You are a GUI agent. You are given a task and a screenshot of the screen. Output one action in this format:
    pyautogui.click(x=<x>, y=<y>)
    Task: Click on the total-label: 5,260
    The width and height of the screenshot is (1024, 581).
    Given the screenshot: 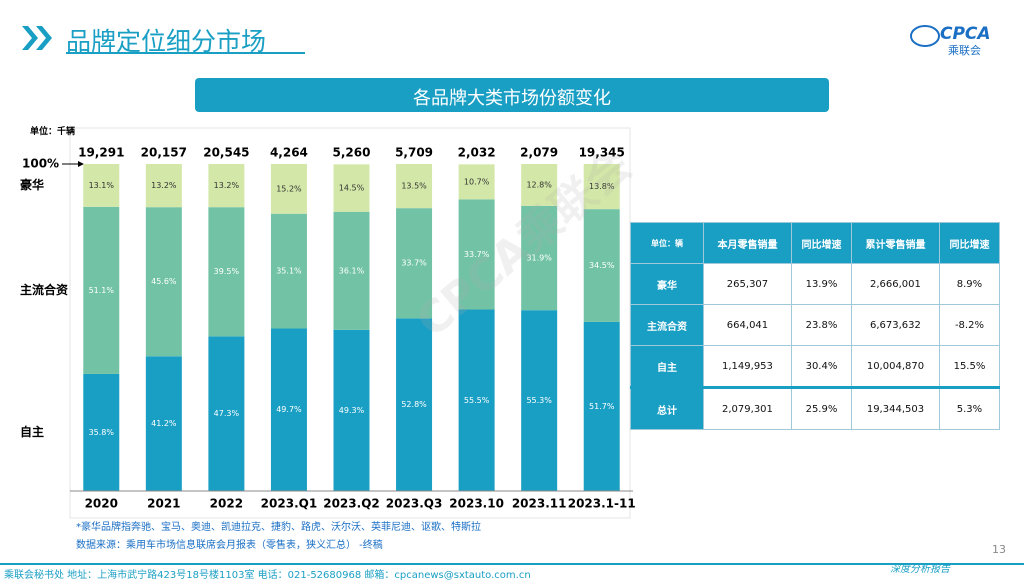 What is the action you would take?
    pyautogui.click(x=352, y=153)
    